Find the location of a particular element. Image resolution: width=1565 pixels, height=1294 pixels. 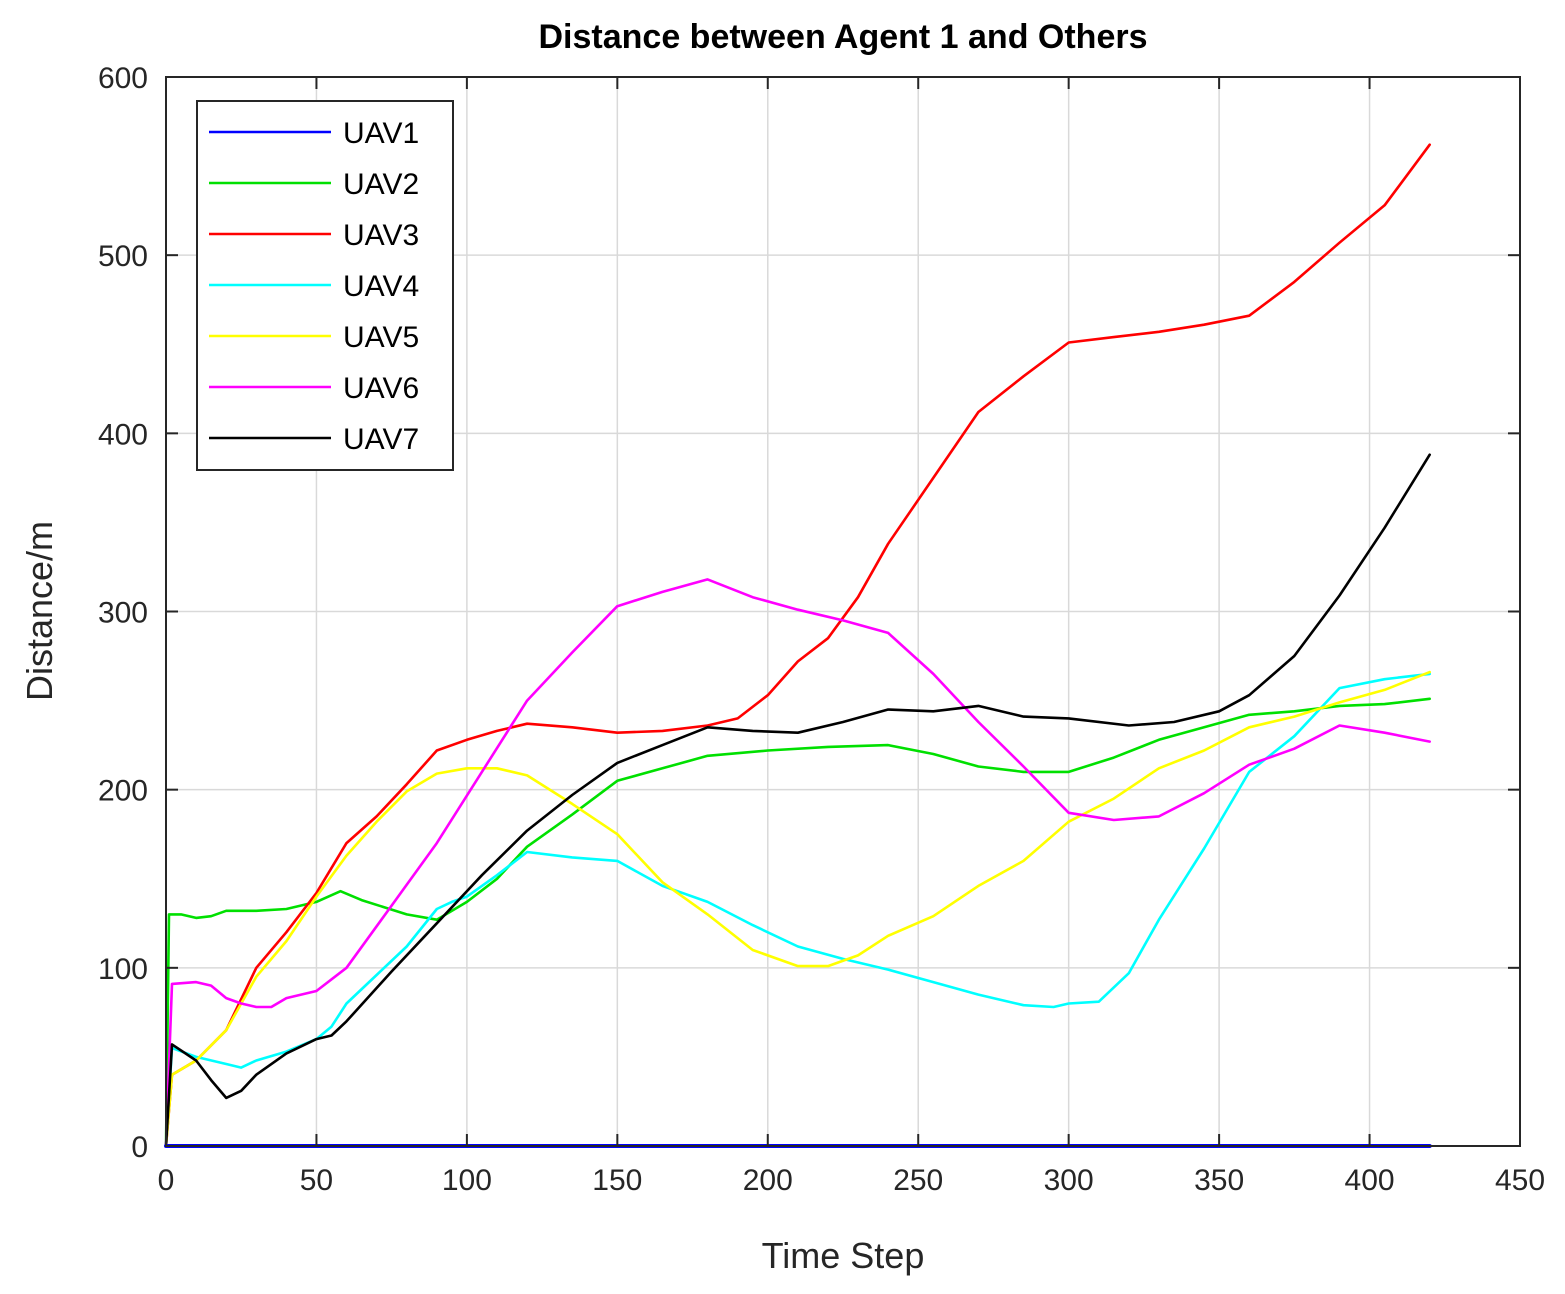

y-axis-label: Distance/m is located at coordinates (39, 611).